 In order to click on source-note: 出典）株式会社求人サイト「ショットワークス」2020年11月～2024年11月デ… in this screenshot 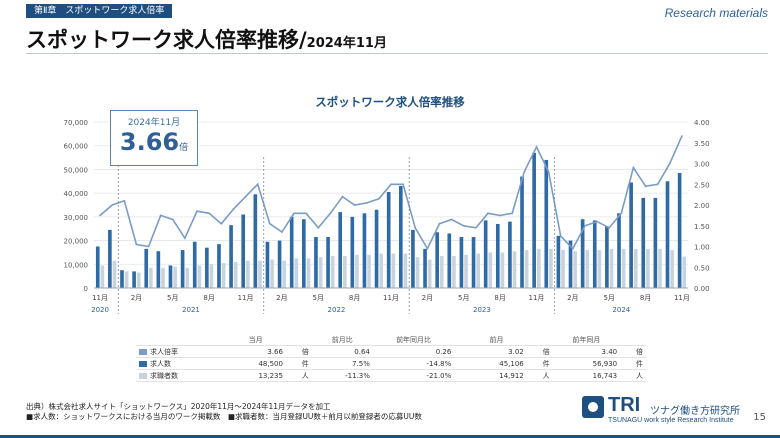, I will do `click(224, 412)`.